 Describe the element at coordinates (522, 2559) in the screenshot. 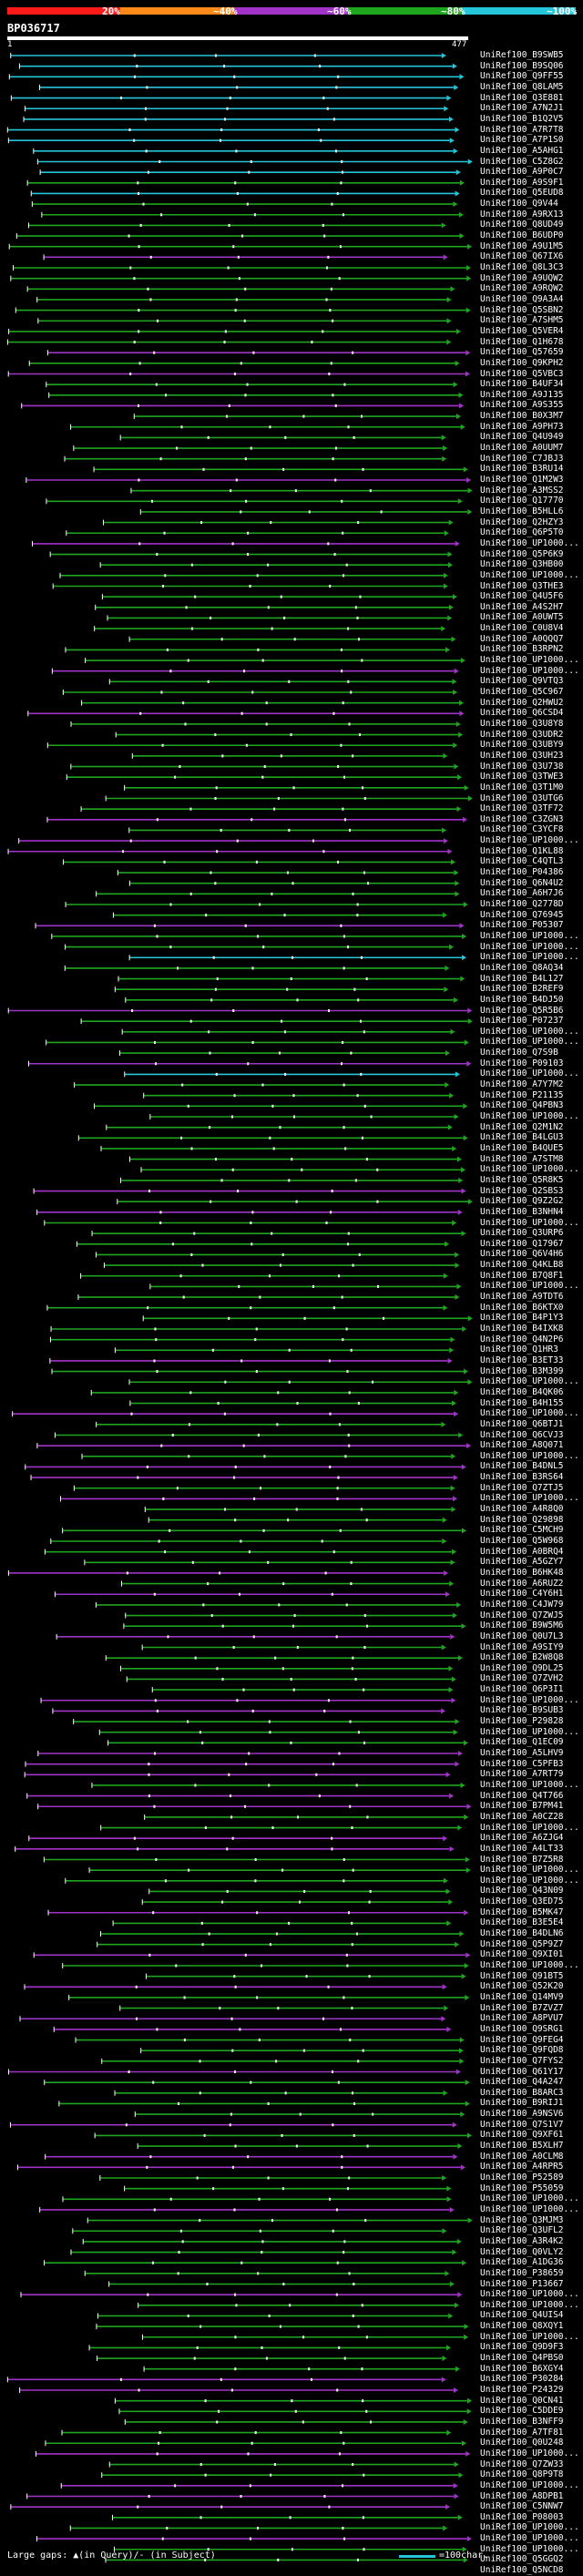

I see `hit-label: UniRef100_Q5GGQ2` at that location.